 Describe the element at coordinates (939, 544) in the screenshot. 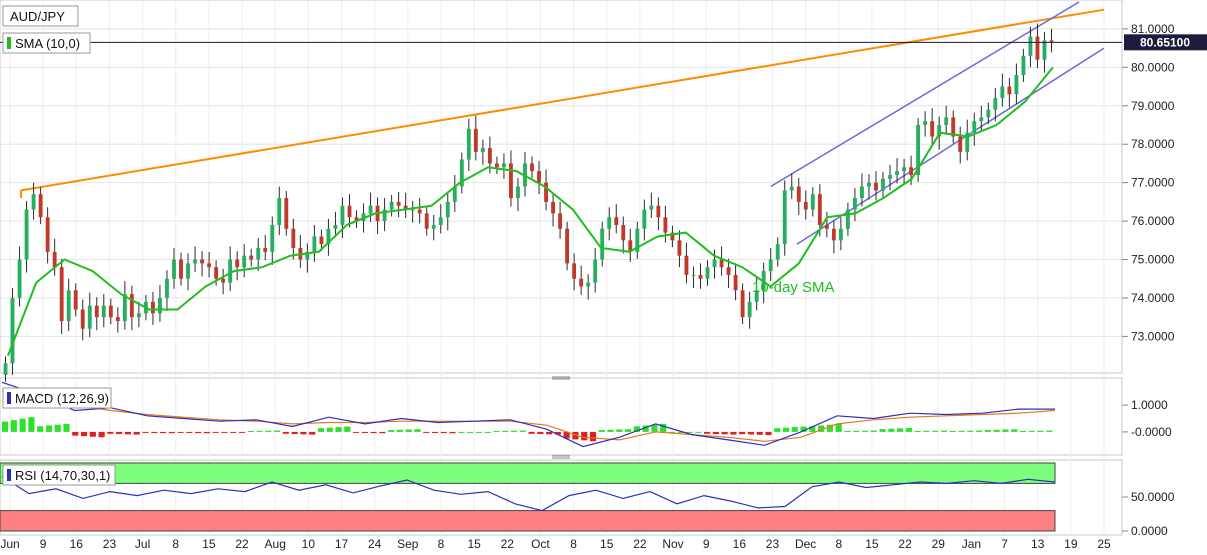

I see `x-tick-label: 29` at that location.